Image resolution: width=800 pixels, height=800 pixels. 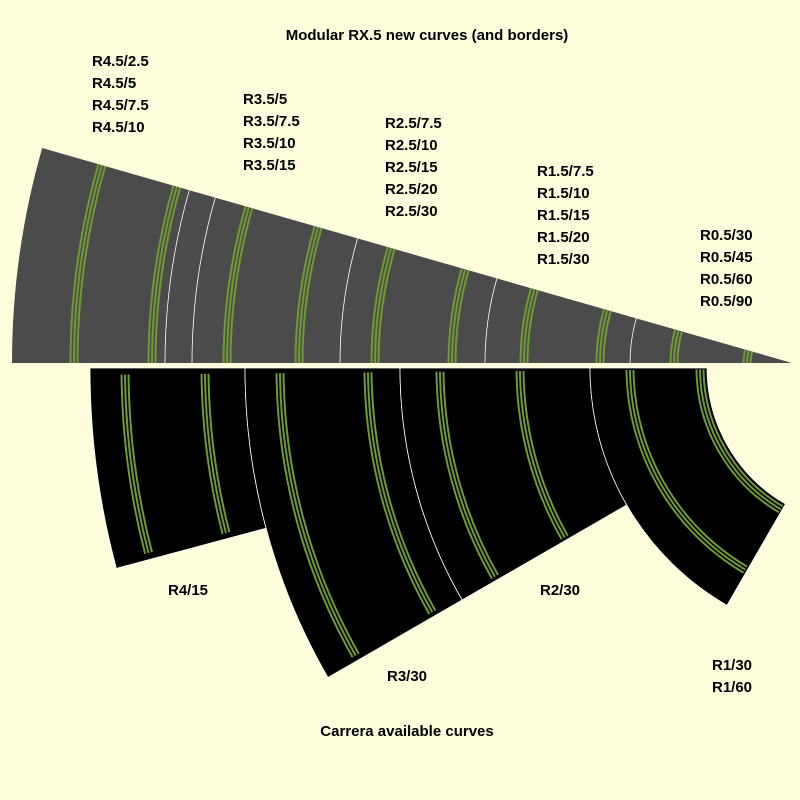 I want to click on curve-label: R0.5/90, so click(x=726, y=301).